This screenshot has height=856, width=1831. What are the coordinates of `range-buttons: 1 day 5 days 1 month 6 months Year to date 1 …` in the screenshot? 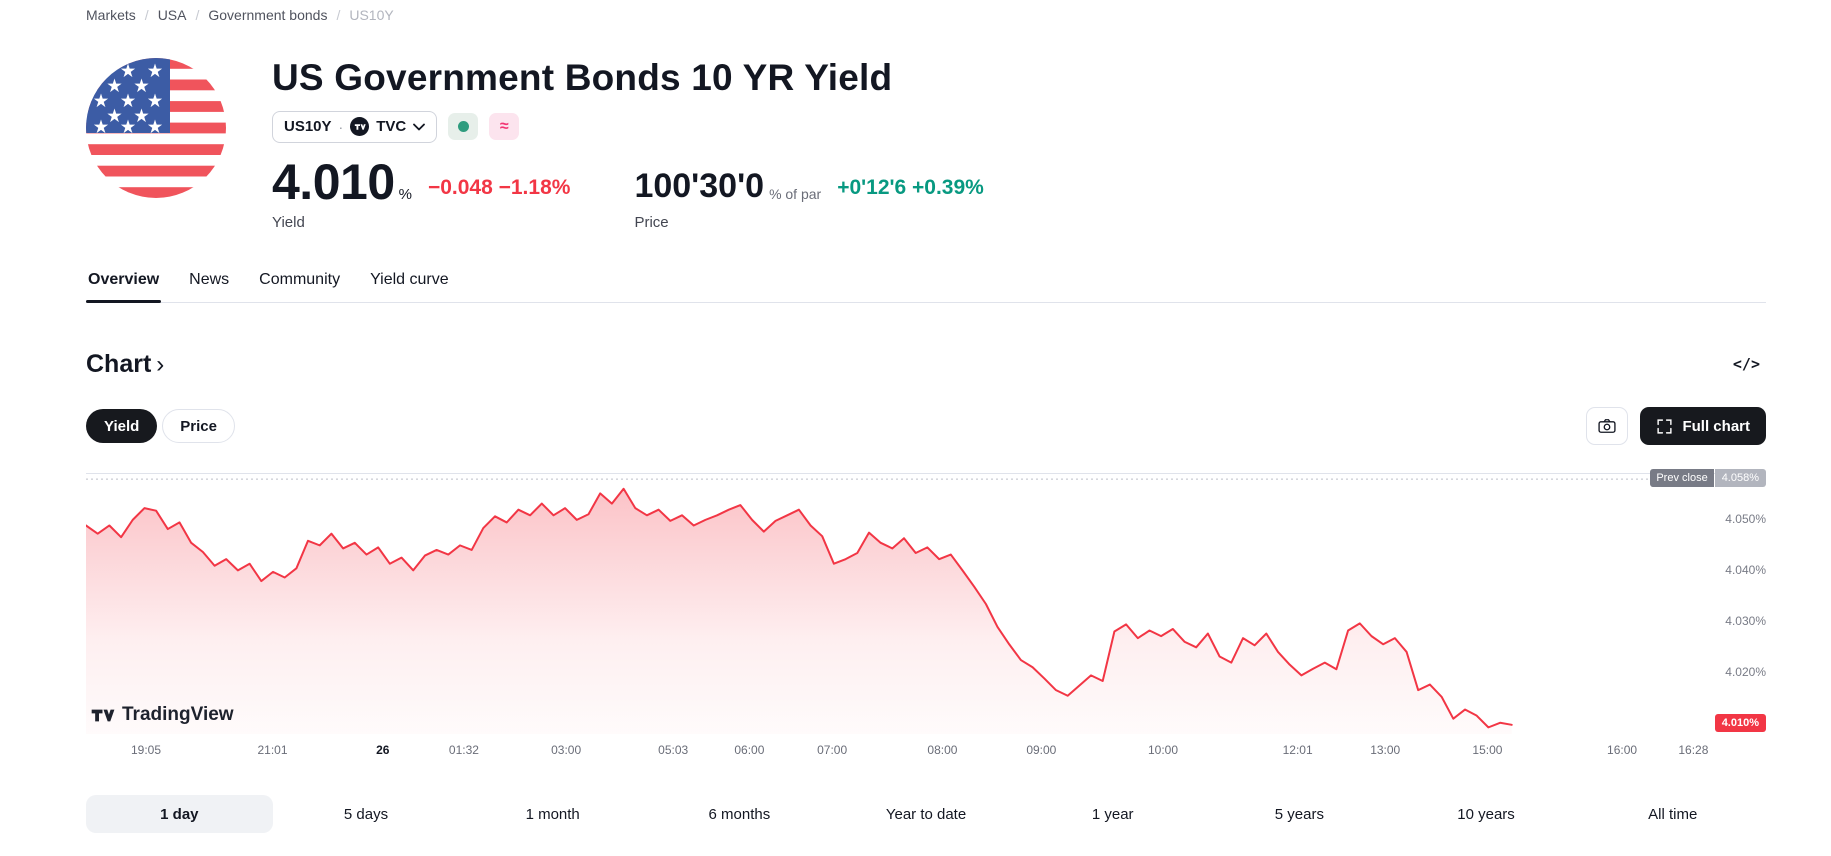 It's located at (926, 814).